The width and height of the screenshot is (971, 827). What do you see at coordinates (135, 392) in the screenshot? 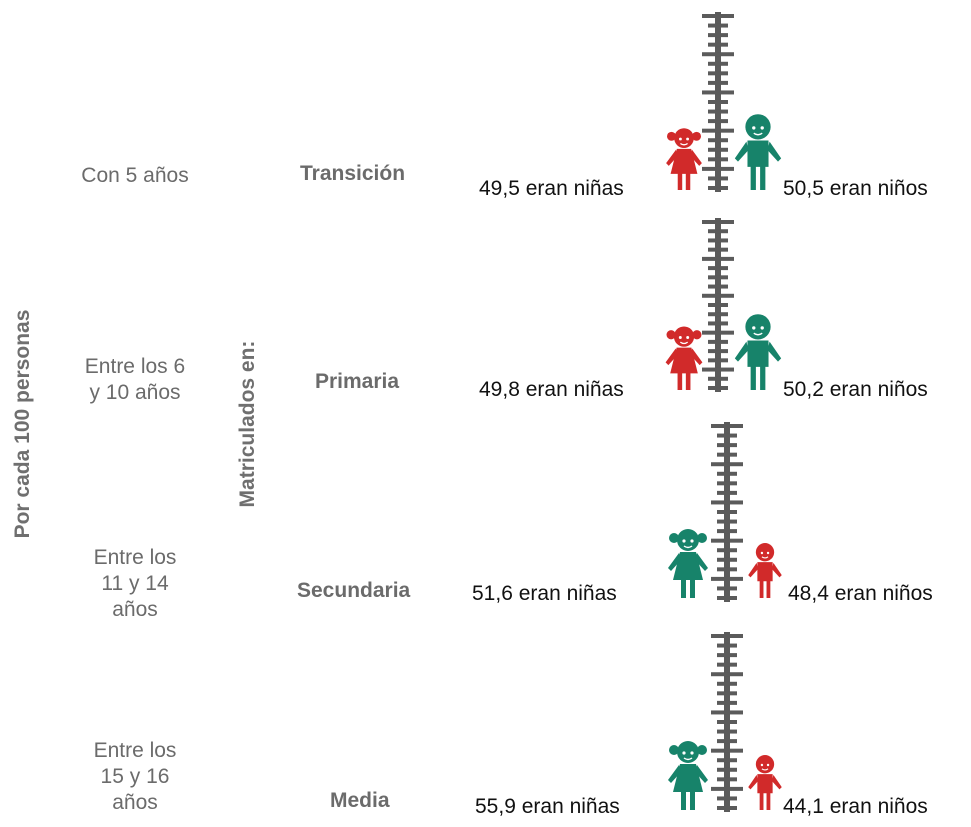
I see `age-line: y 10 años` at bounding box center [135, 392].